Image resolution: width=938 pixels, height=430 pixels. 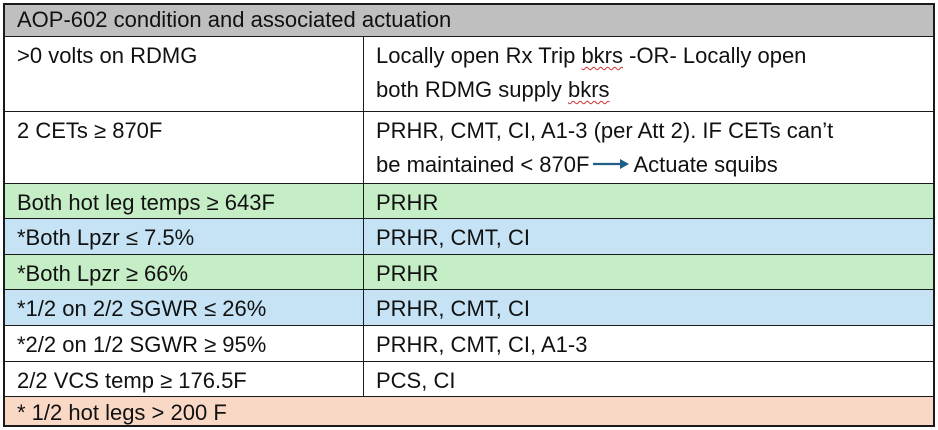 I want to click on table-footer-row: * 1/2 hot legs > 200 F, so click(x=469, y=411).